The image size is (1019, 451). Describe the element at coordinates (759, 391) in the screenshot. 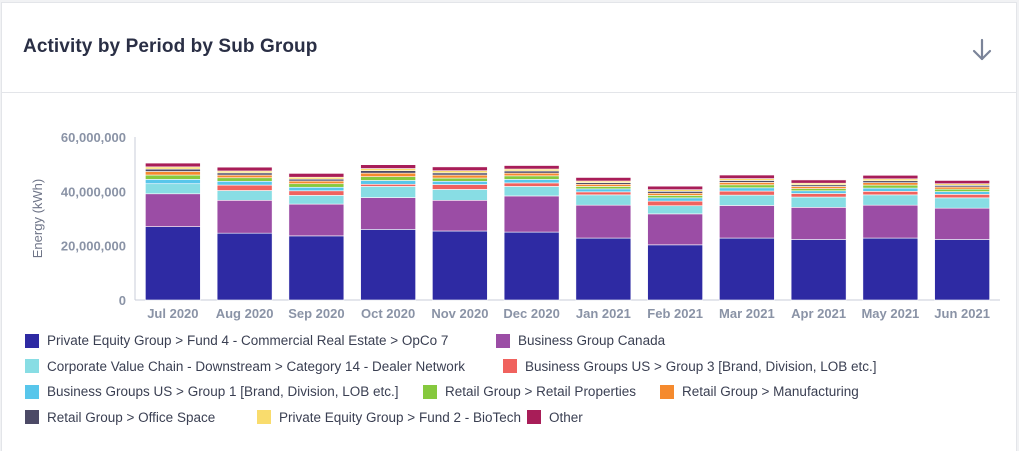

I see `legend-item: Retail Group > Manufacturing` at that location.